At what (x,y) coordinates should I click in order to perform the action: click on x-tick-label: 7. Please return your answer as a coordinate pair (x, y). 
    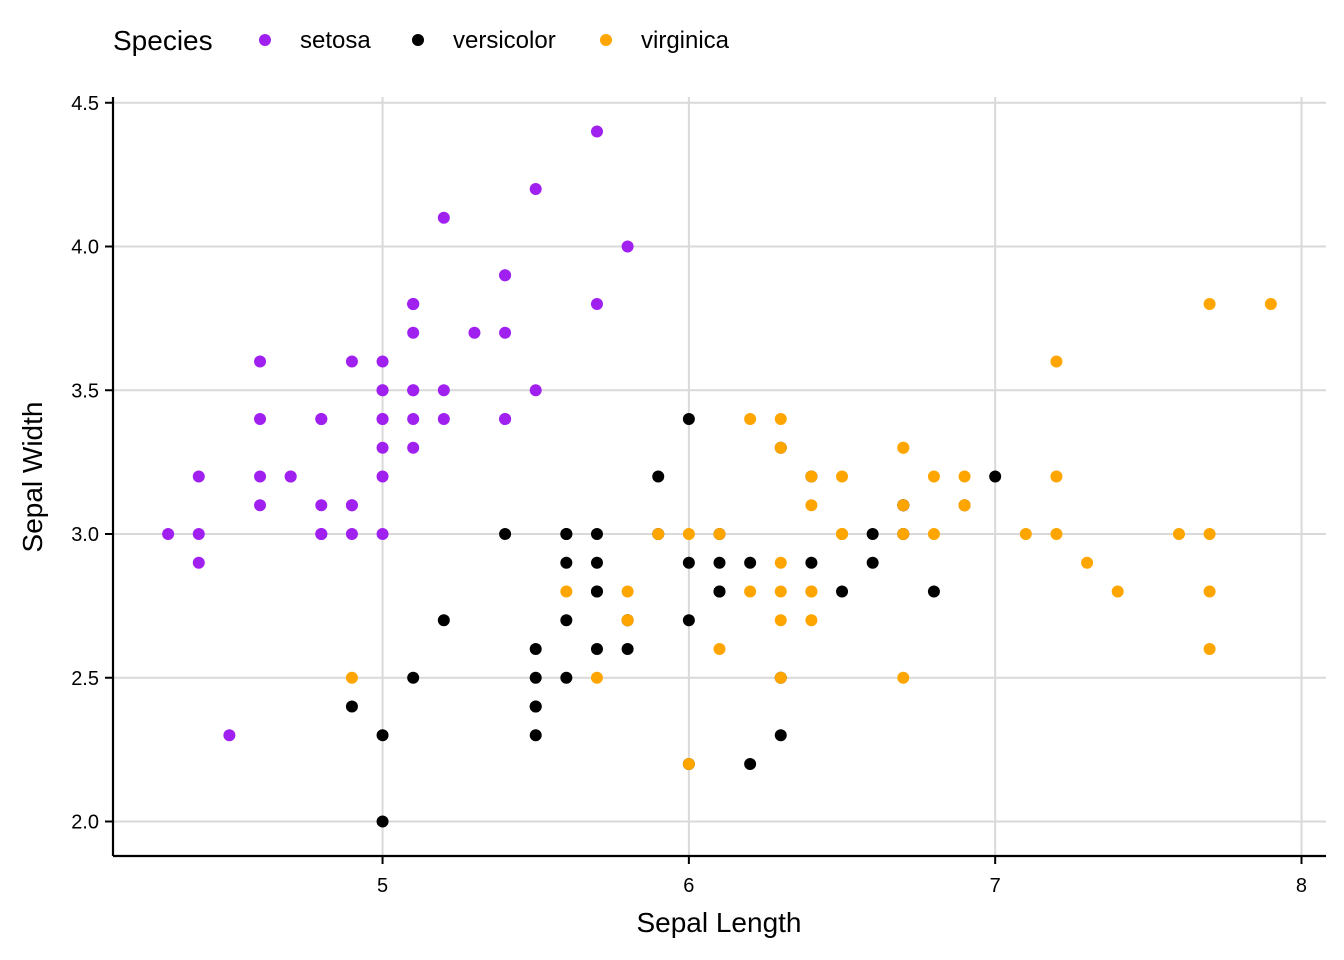
    Looking at the image, I should click on (995, 886).